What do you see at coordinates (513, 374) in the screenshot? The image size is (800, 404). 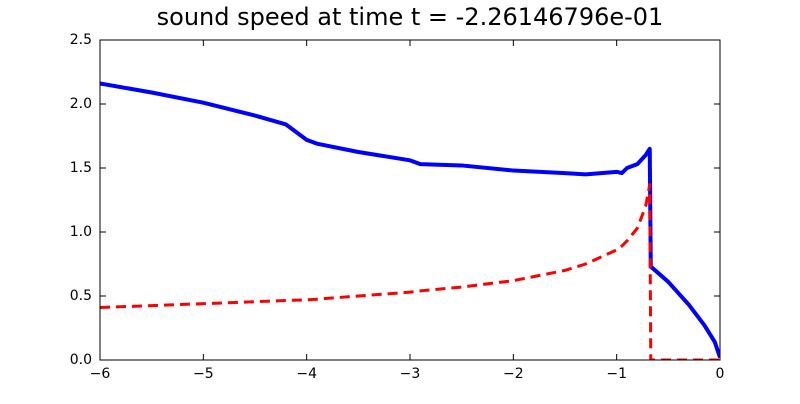 I see `x-tick-label: −2` at bounding box center [513, 374].